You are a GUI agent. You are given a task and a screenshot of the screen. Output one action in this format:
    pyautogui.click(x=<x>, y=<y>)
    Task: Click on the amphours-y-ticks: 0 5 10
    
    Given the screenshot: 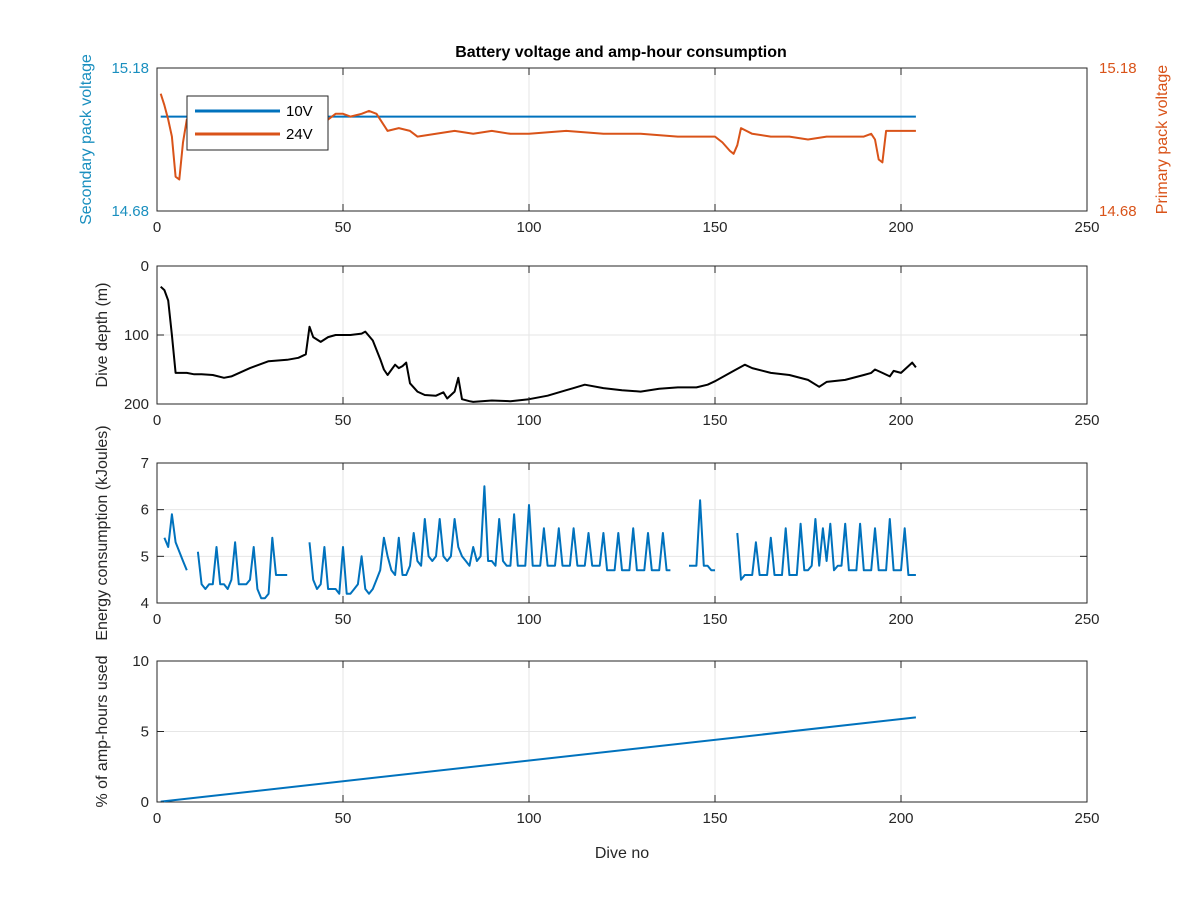 What is the action you would take?
    pyautogui.click(x=609, y=732)
    